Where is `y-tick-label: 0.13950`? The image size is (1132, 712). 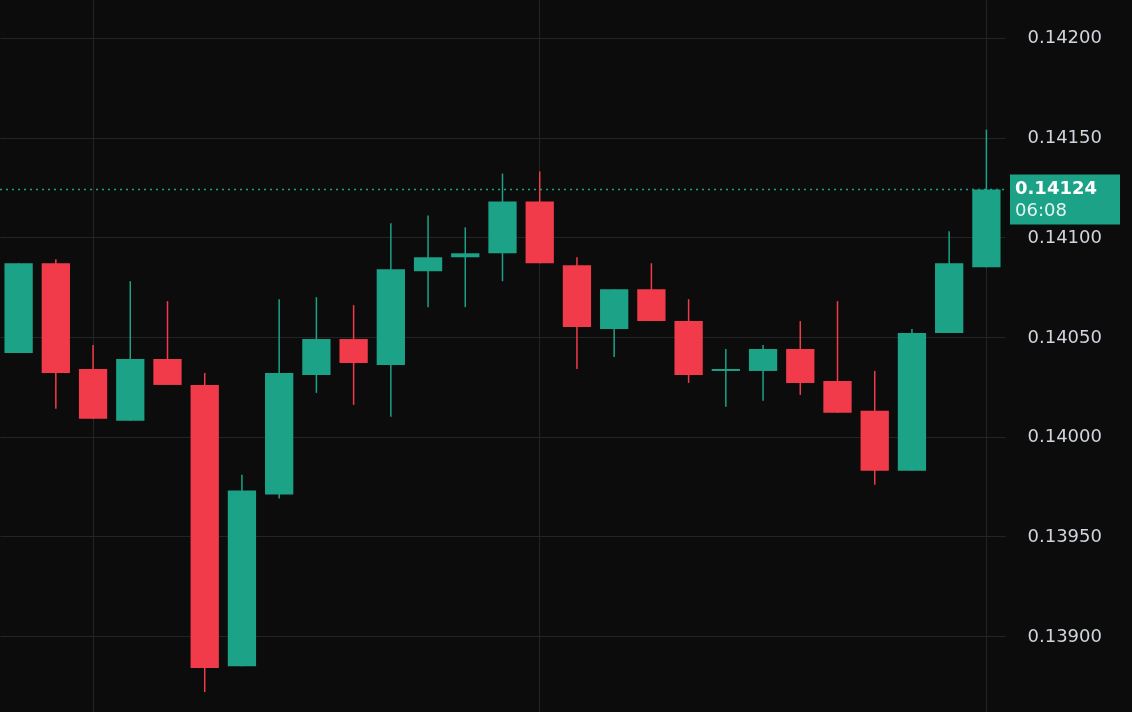 y-tick-label: 0.13950 is located at coordinates (1064, 535).